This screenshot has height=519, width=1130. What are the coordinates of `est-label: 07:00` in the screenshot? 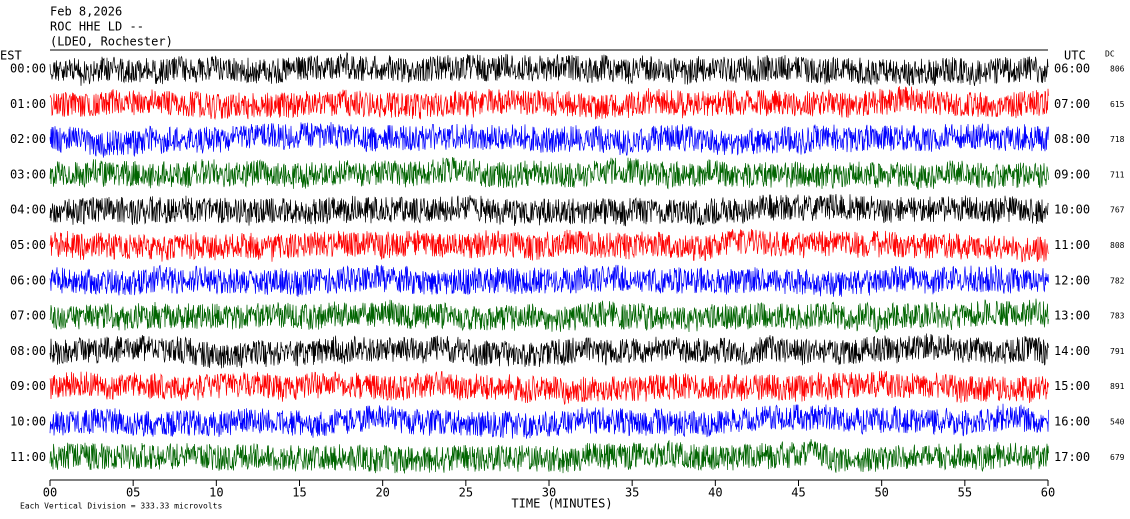 It's located at (28, 316).